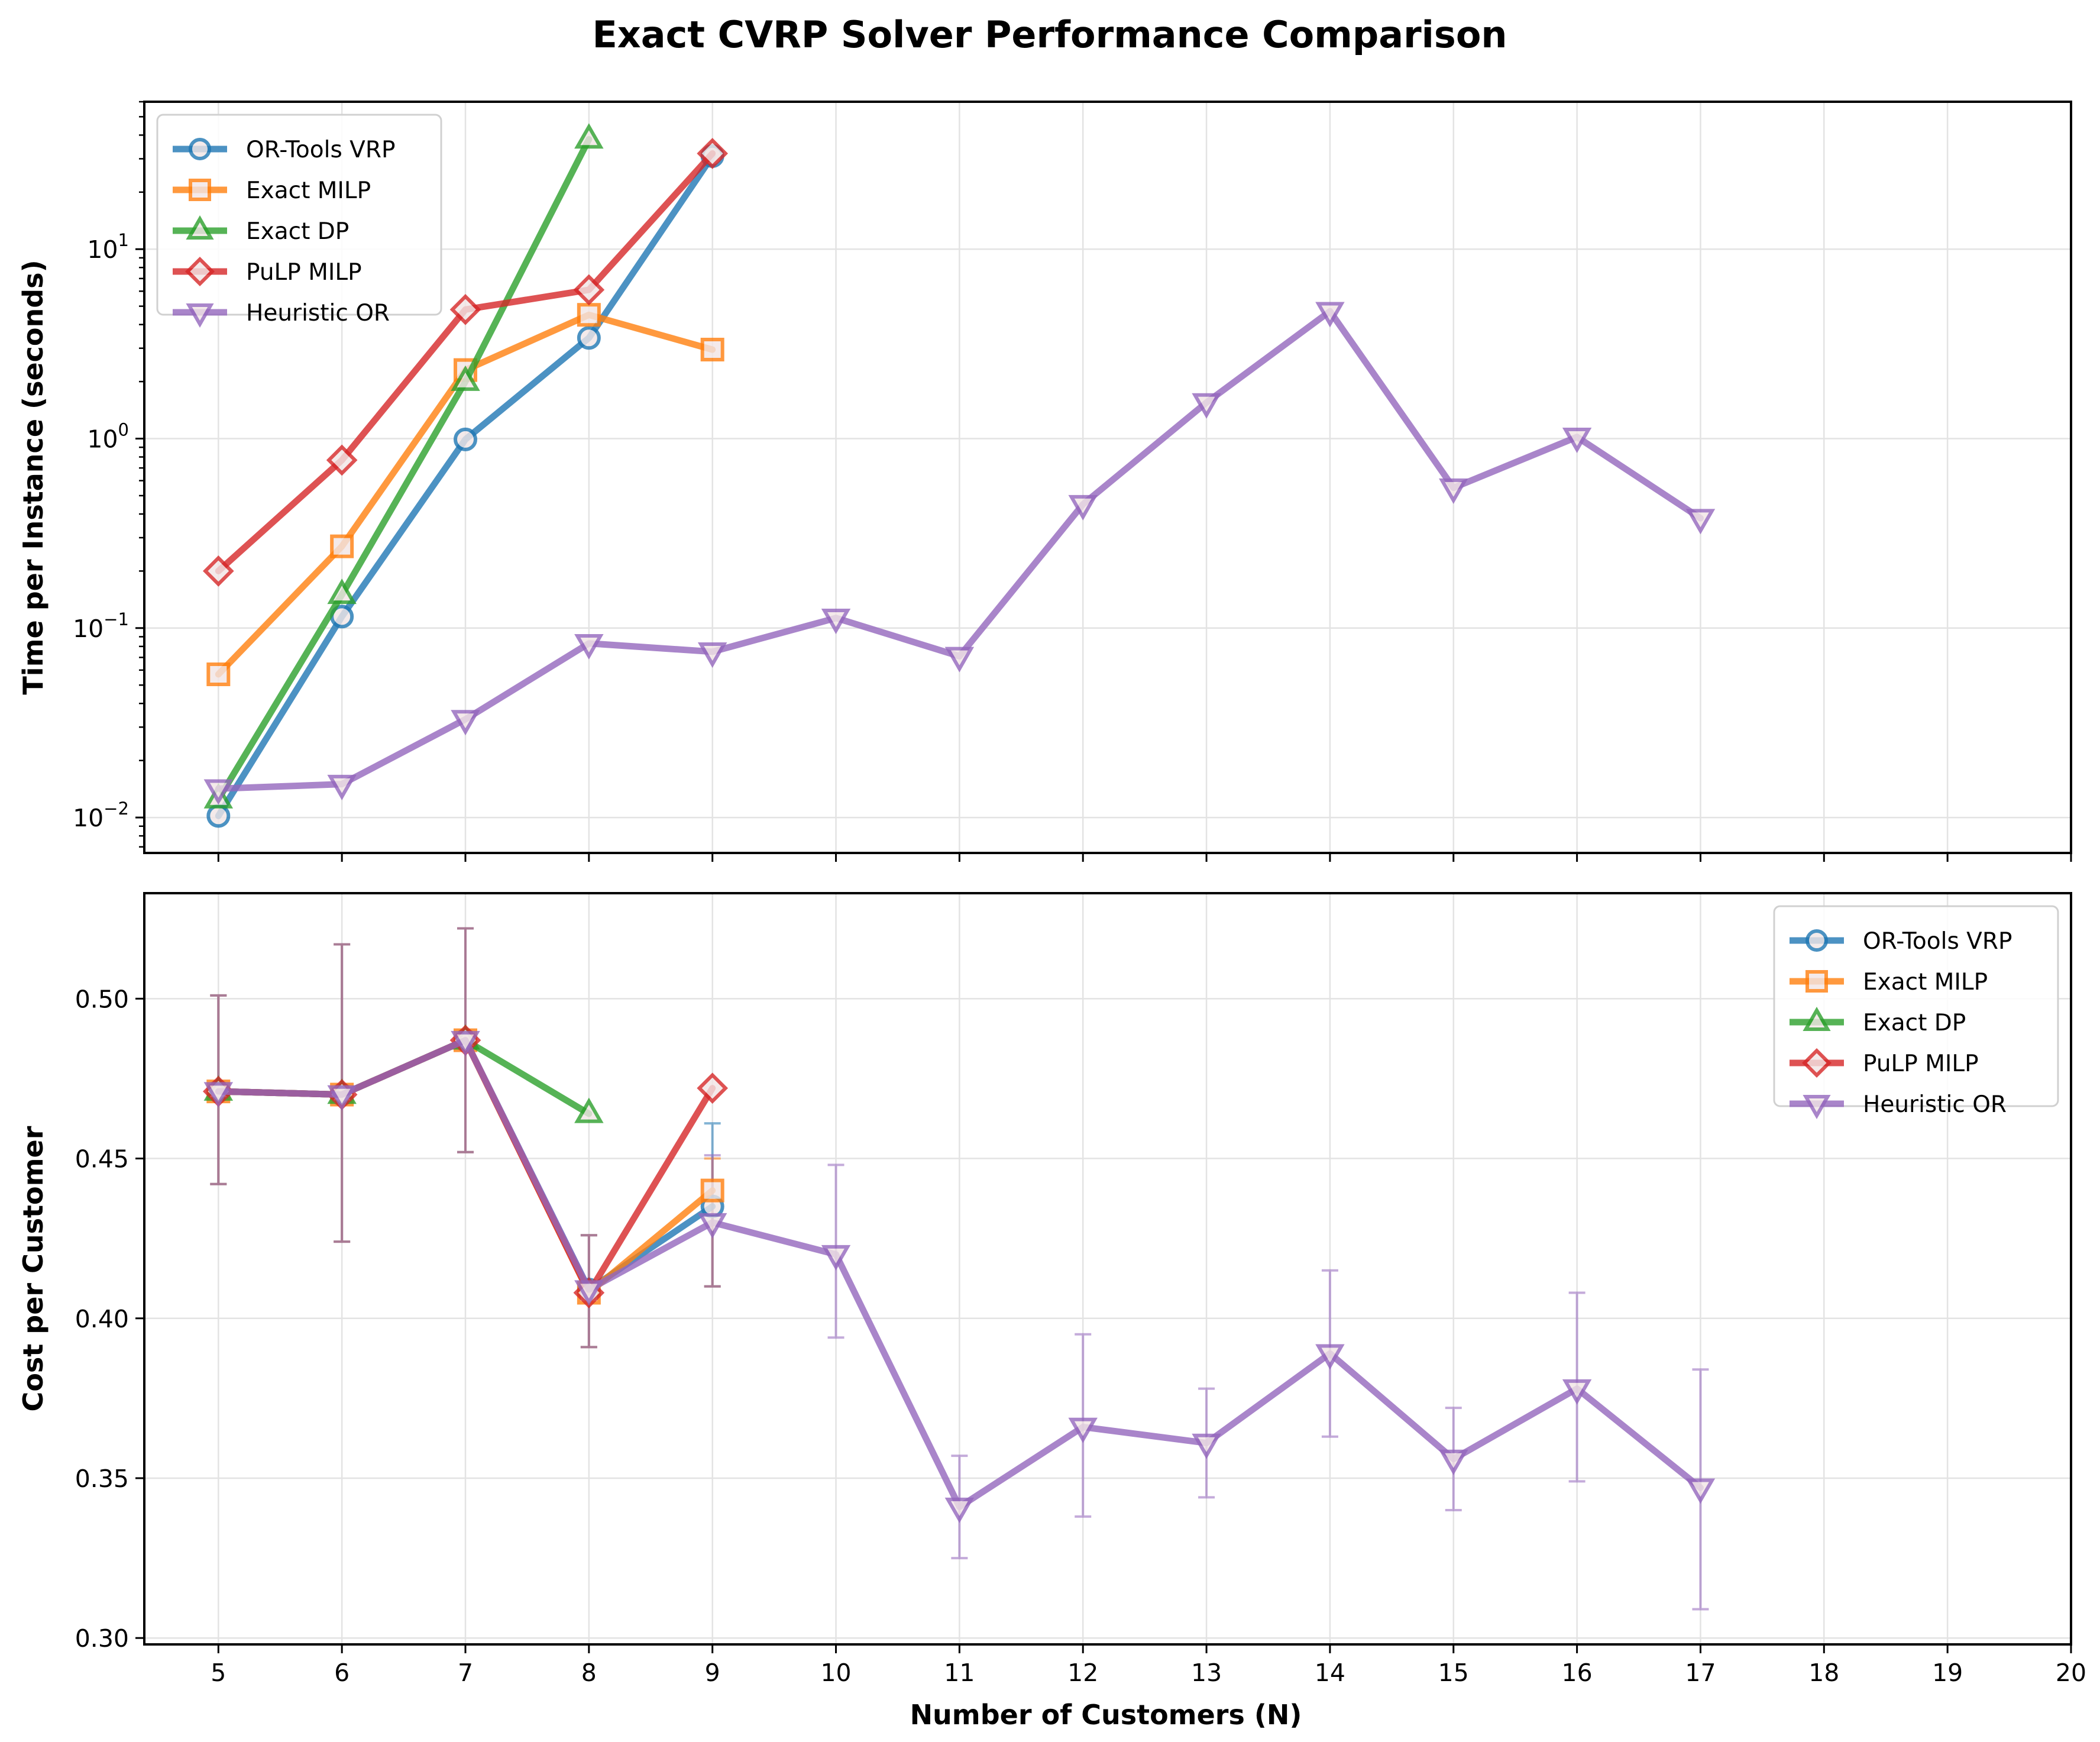 The width and height of the screenshot is (2100, 1742). I want to click on y-tick-label: 10¹, so click(108, 247).